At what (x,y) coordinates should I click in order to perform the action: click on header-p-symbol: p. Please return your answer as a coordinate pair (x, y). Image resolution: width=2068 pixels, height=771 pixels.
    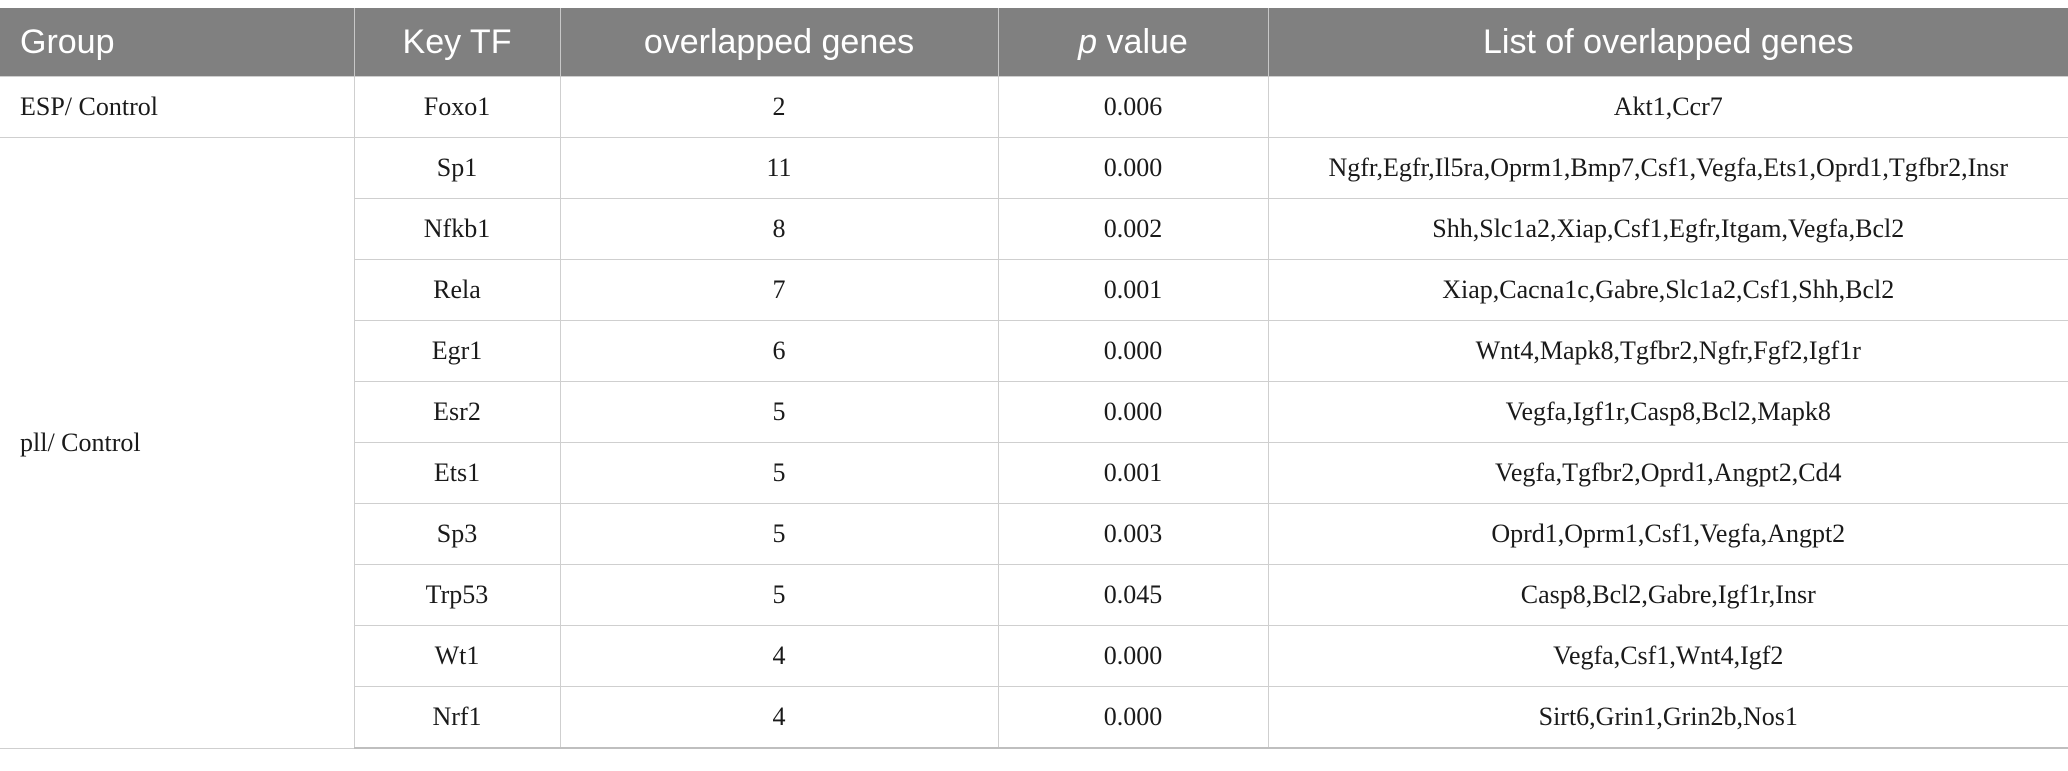
    Looking at the image, I should click on (1088, 41).